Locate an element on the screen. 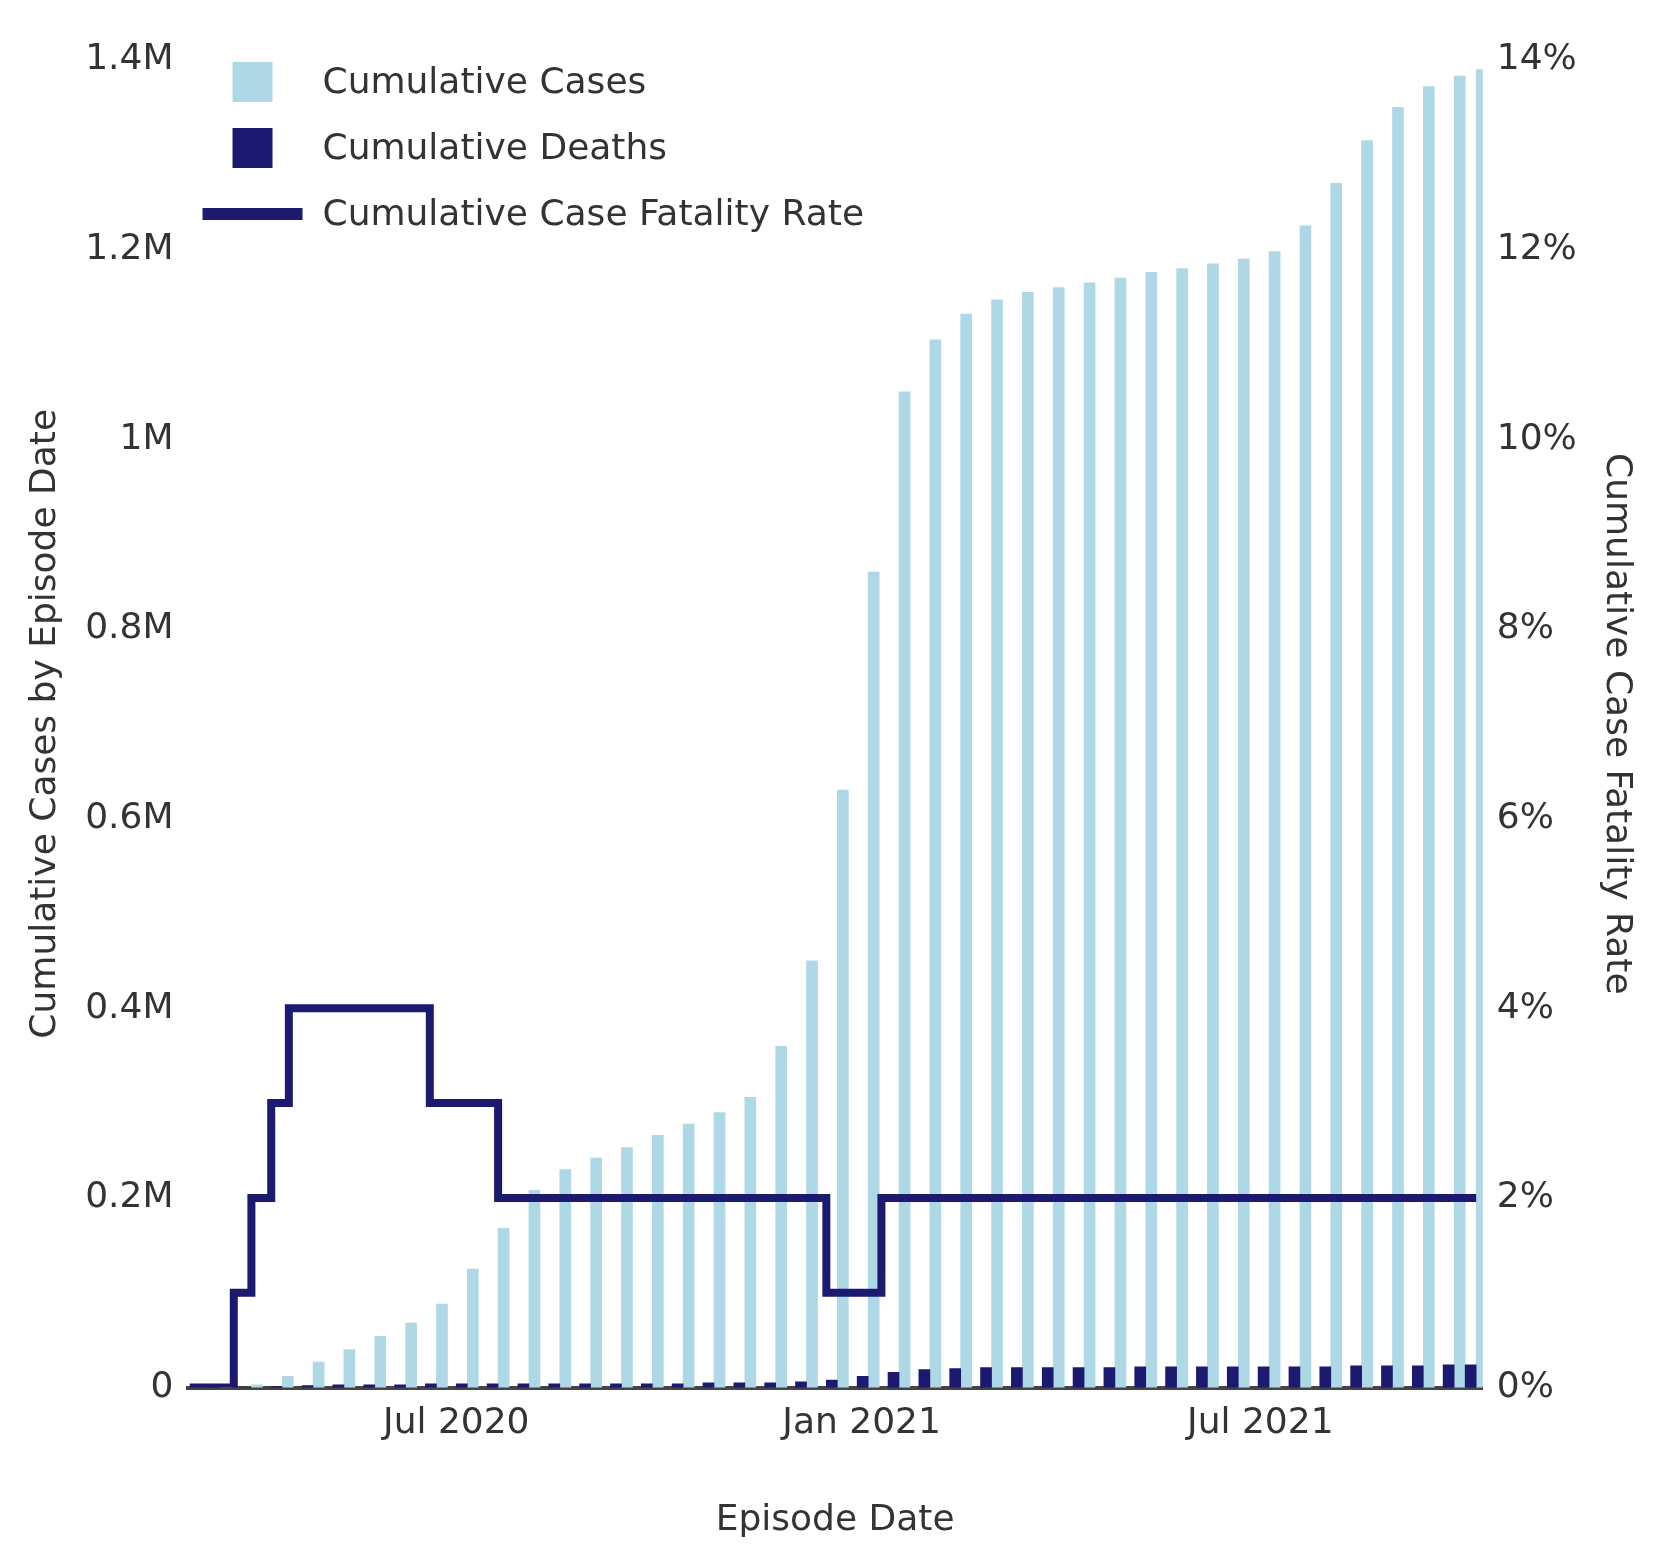  y2-axis-title: Cumulative Case Fatality Rate is located at coordinates (1620, 724).